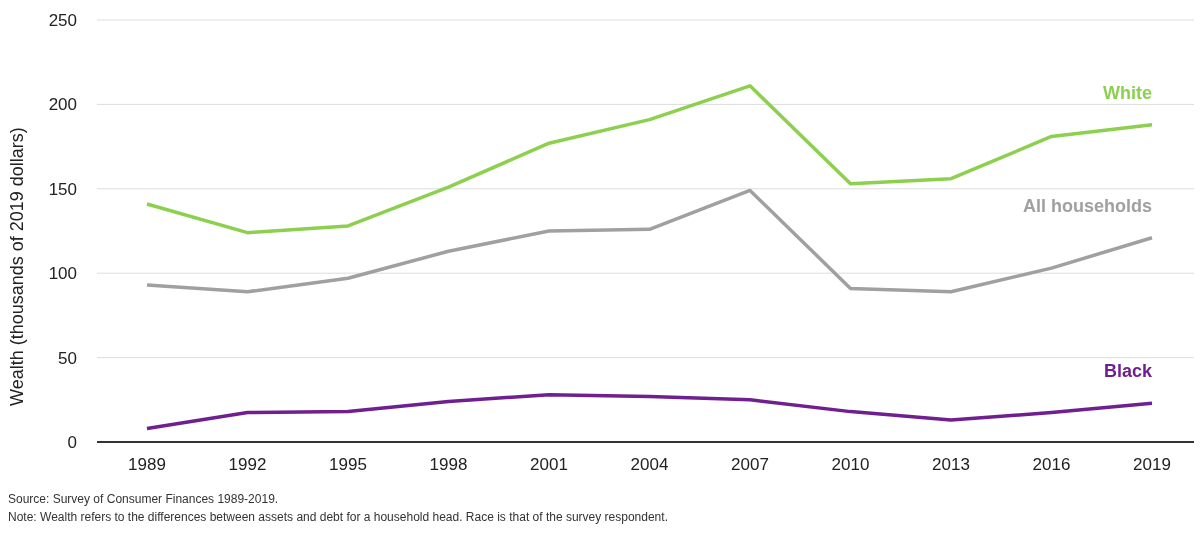 Image resolution: width=1202 pixels, height=544 pixels. Describe the element at coordinates (62, 274) in the screenshot. I see `y-tick-label: 100` at that location.